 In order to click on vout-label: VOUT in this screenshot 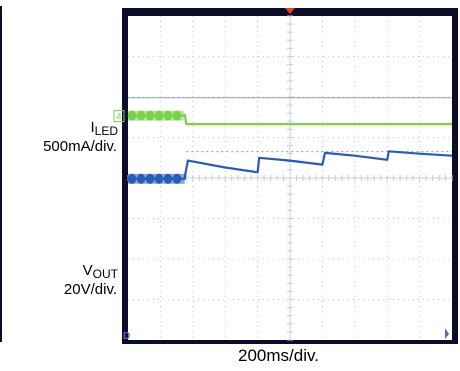, I will do `click(83, 272)`.